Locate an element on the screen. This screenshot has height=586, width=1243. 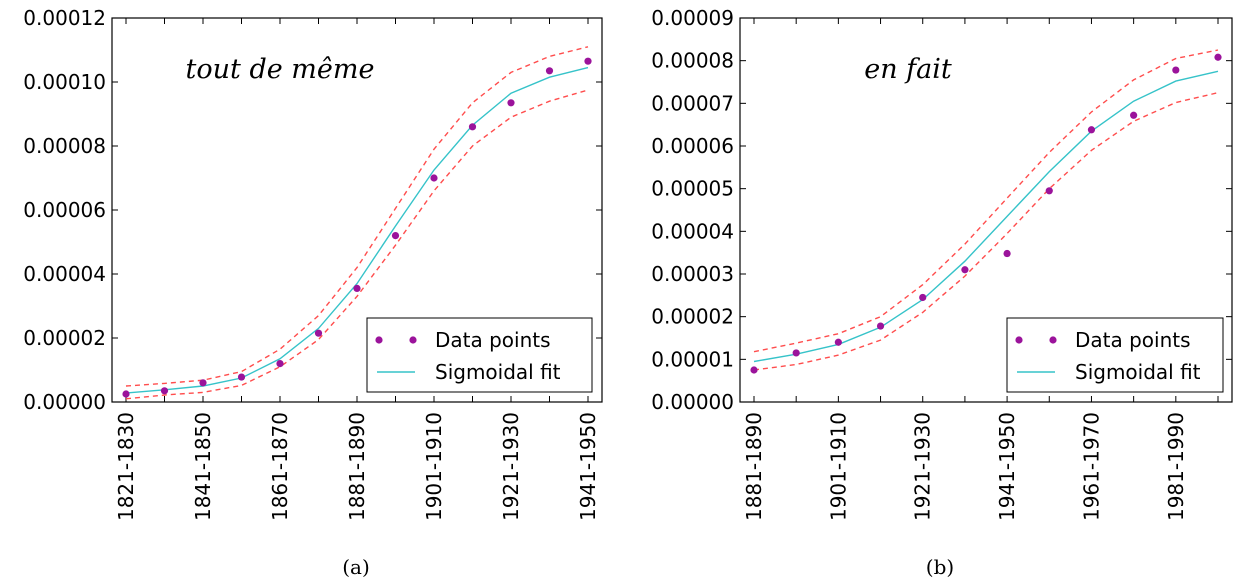
x-tick-label: 1841-1850 is located at coordinates (203, 466).